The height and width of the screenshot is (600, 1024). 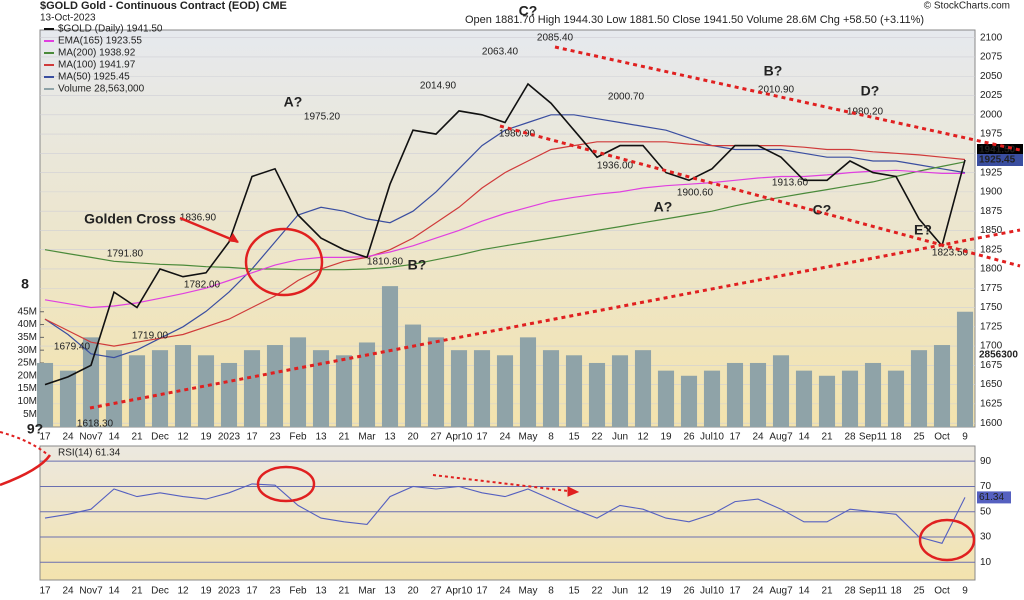 What do you see at coordinates (229, 591) in the screenshot?
I see `x-tick-label: 2023` at bounding box center [229, 591].